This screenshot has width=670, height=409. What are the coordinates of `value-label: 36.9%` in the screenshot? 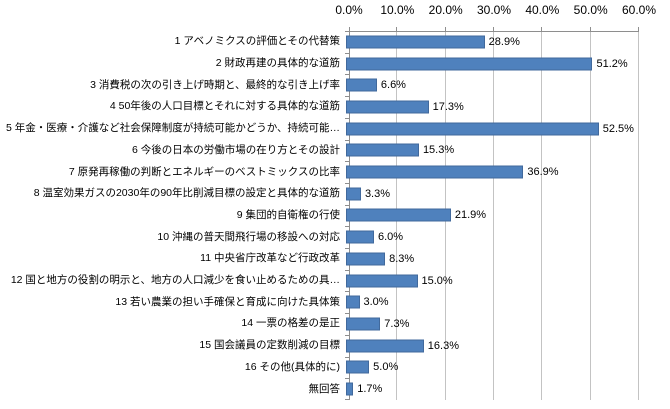 It's located at (543, 172).